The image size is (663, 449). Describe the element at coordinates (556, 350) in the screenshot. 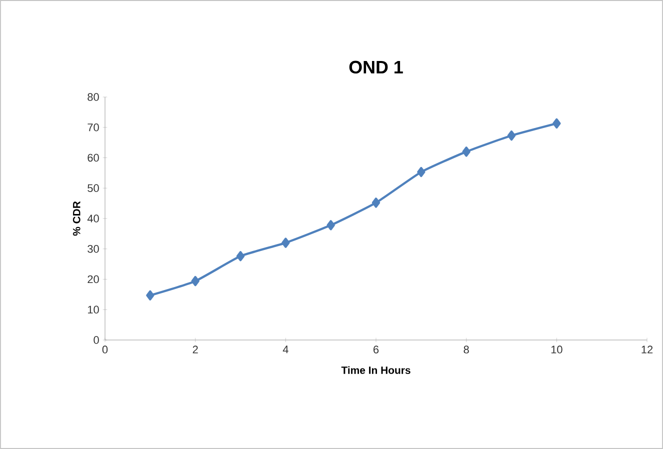

I see `x-tick-label: 10` at that location.